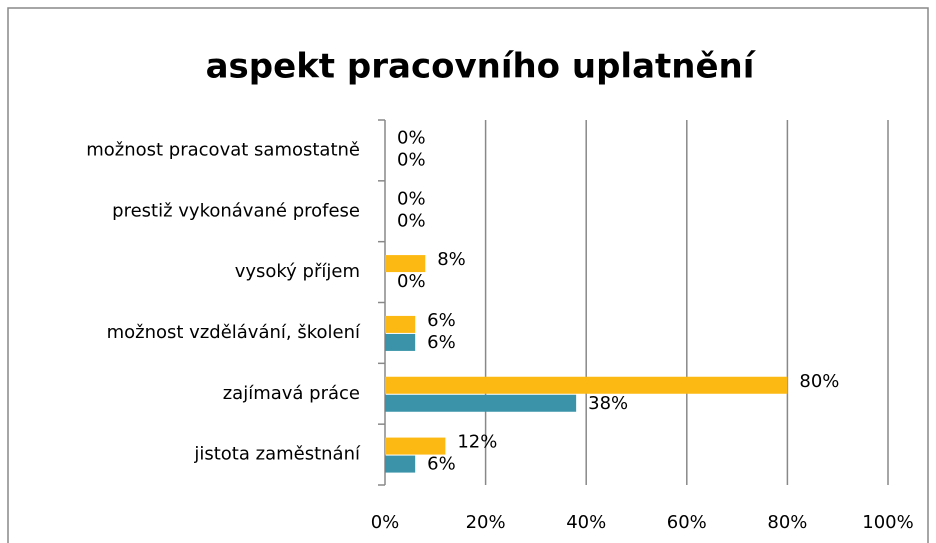 Image resolution: width=936 pixels, height=543 pixels. Describe the element at coordinates (481, 67) in the screenshot. I see `chart-title: aspekt pracovního uplatnění` at that location.